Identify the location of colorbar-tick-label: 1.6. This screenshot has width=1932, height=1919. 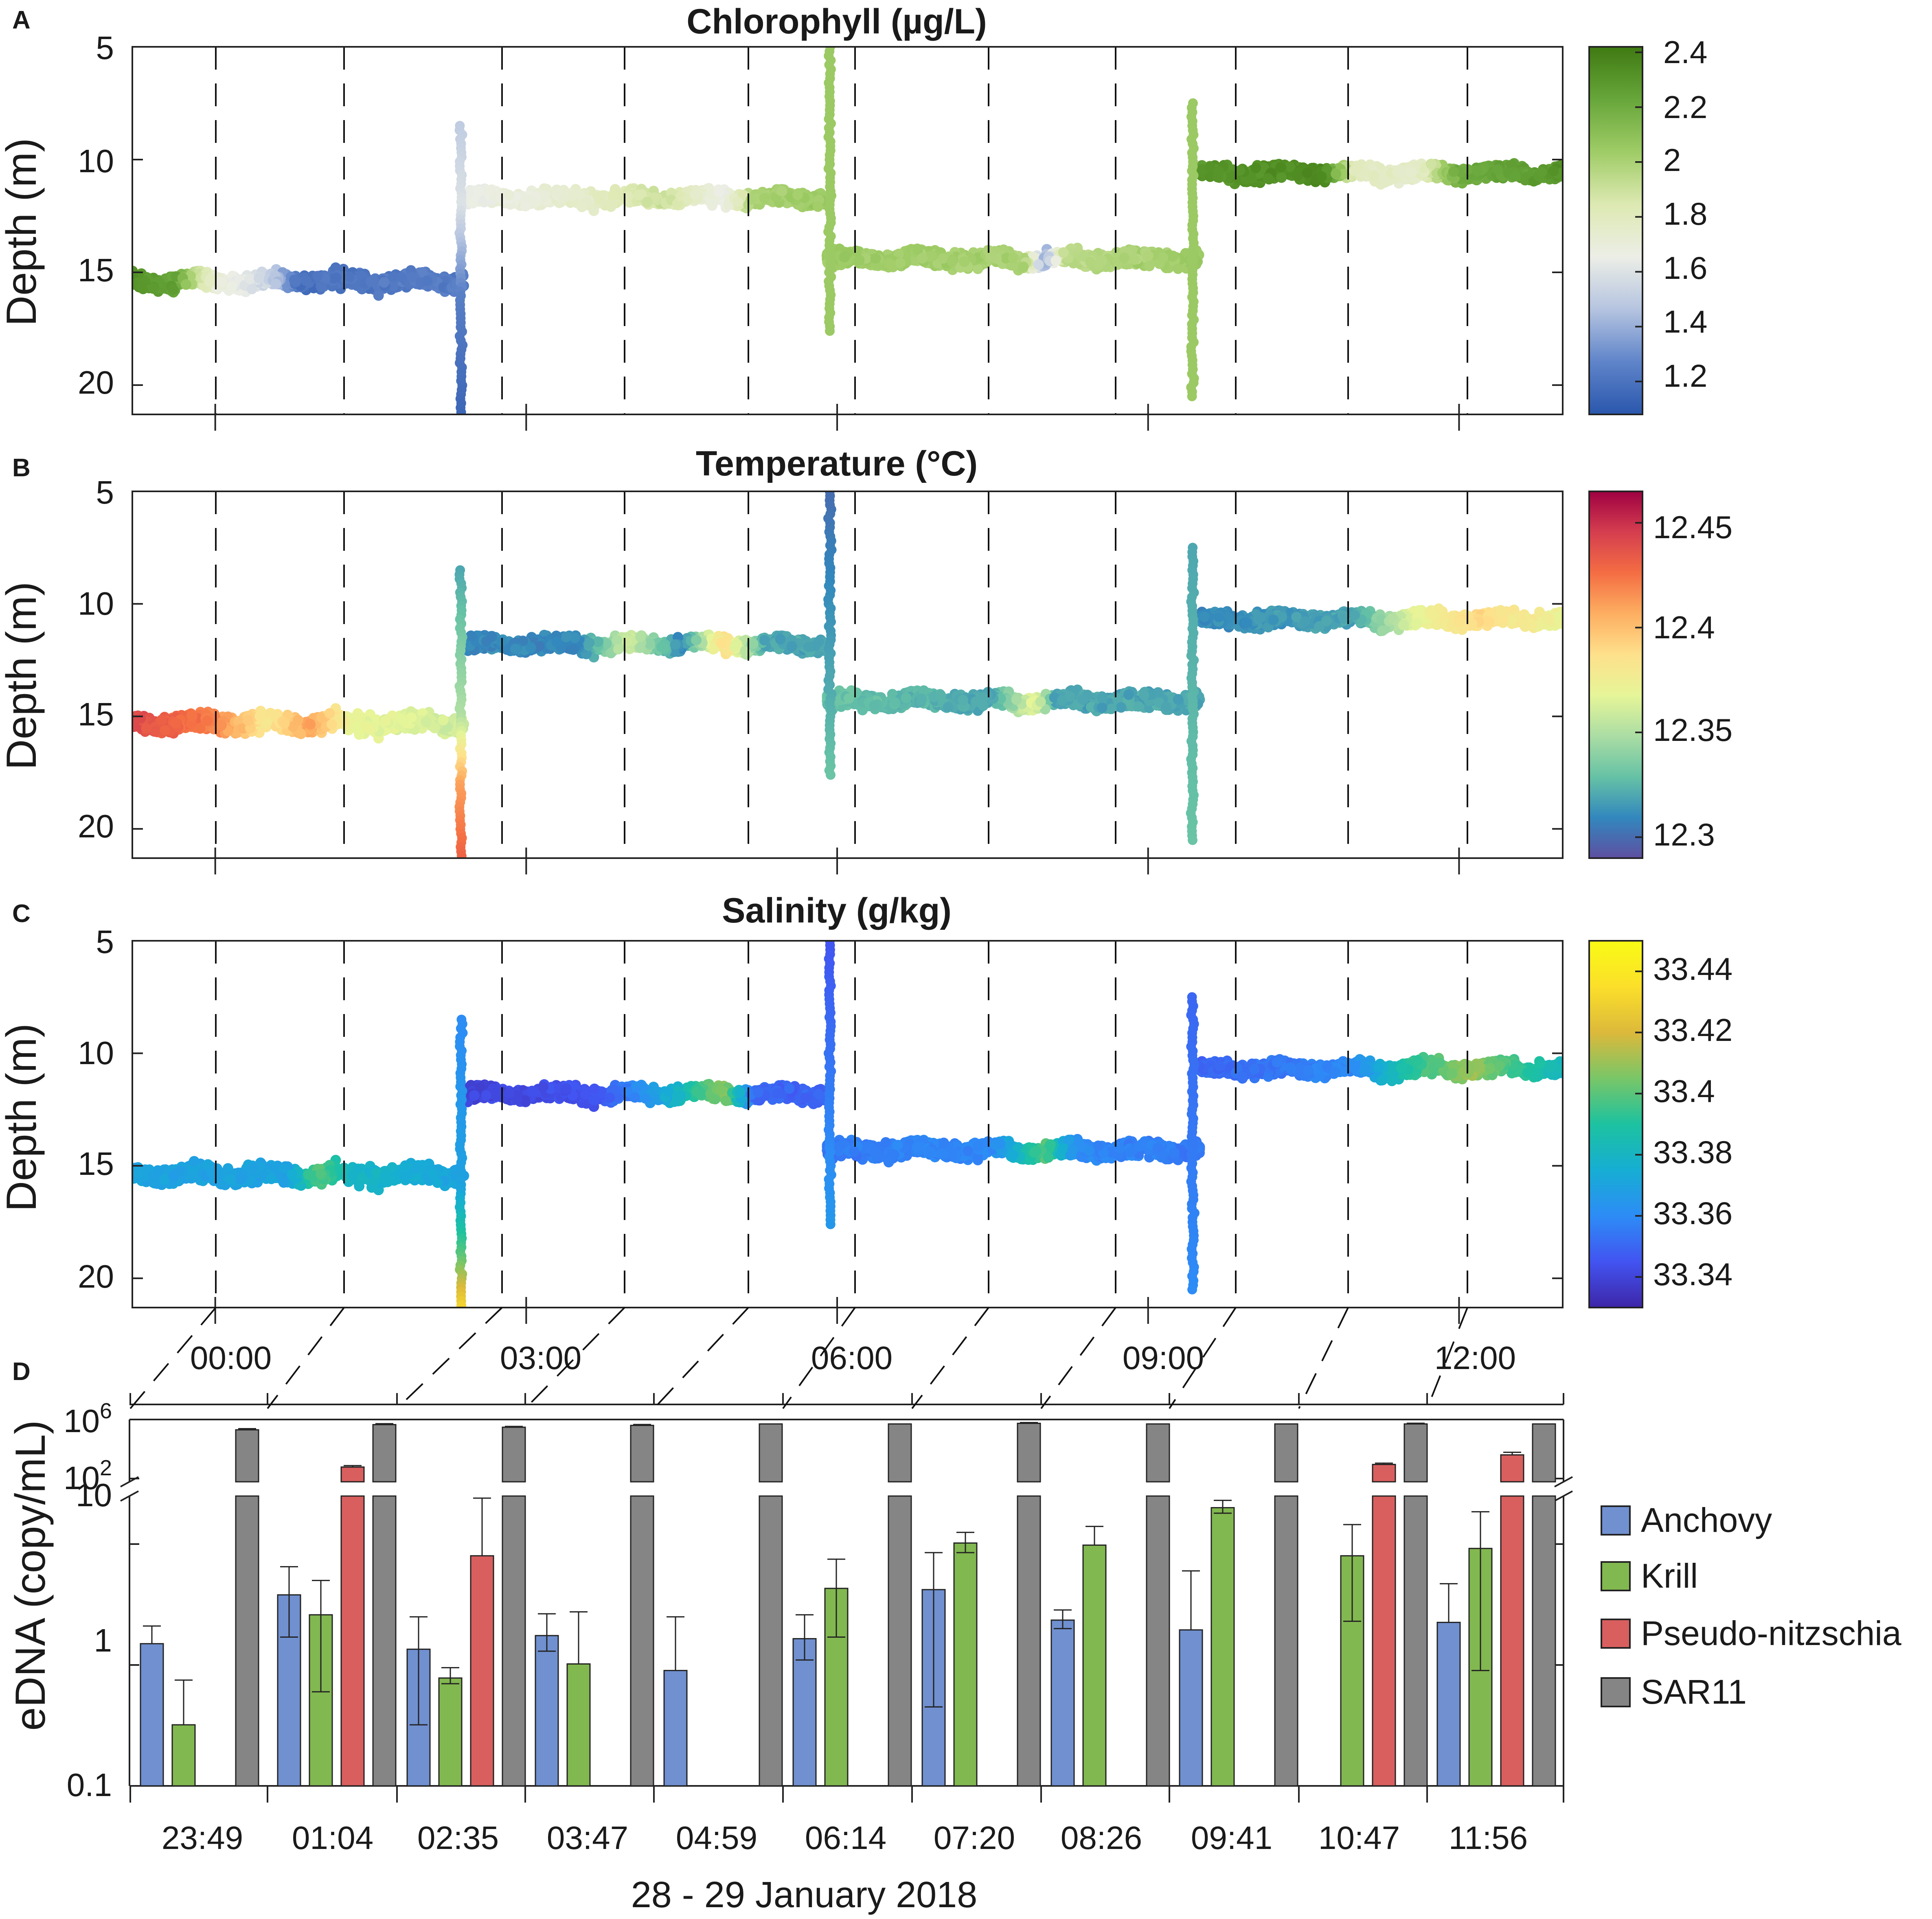
(1685, 268).